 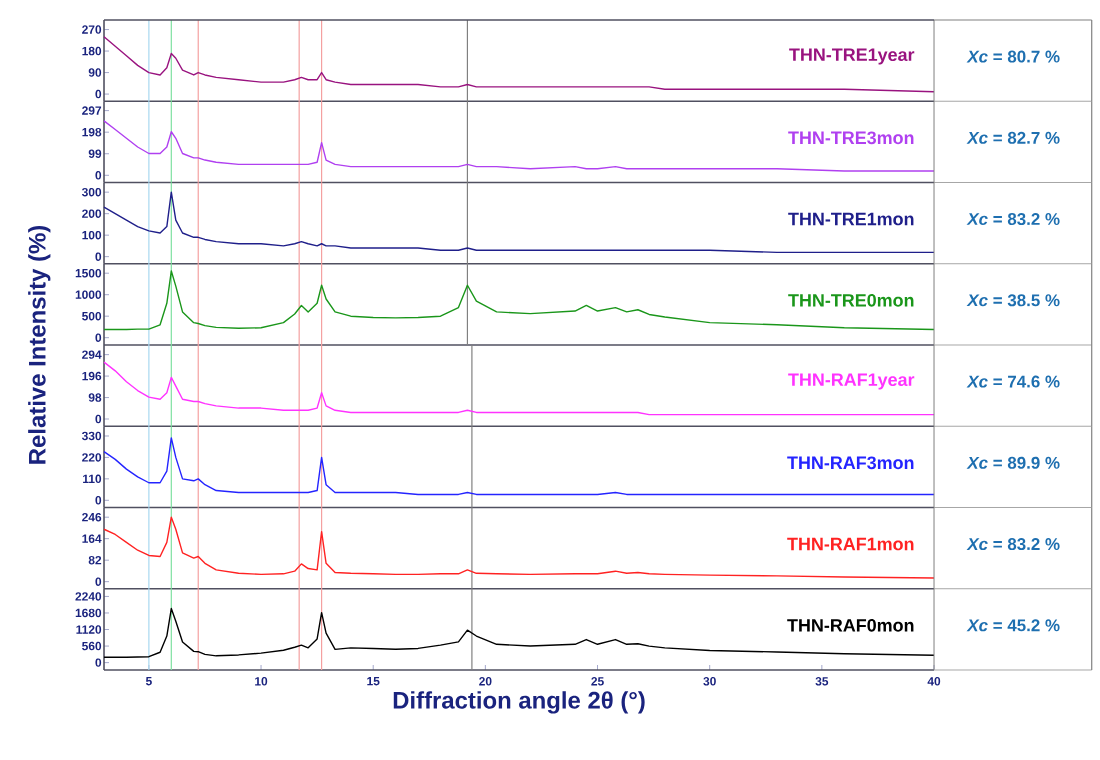 What do you see at coordinates (852, 56) in the screenshot?
I see `series-label: THN-TRE1year` at bounding box center [852, 56].